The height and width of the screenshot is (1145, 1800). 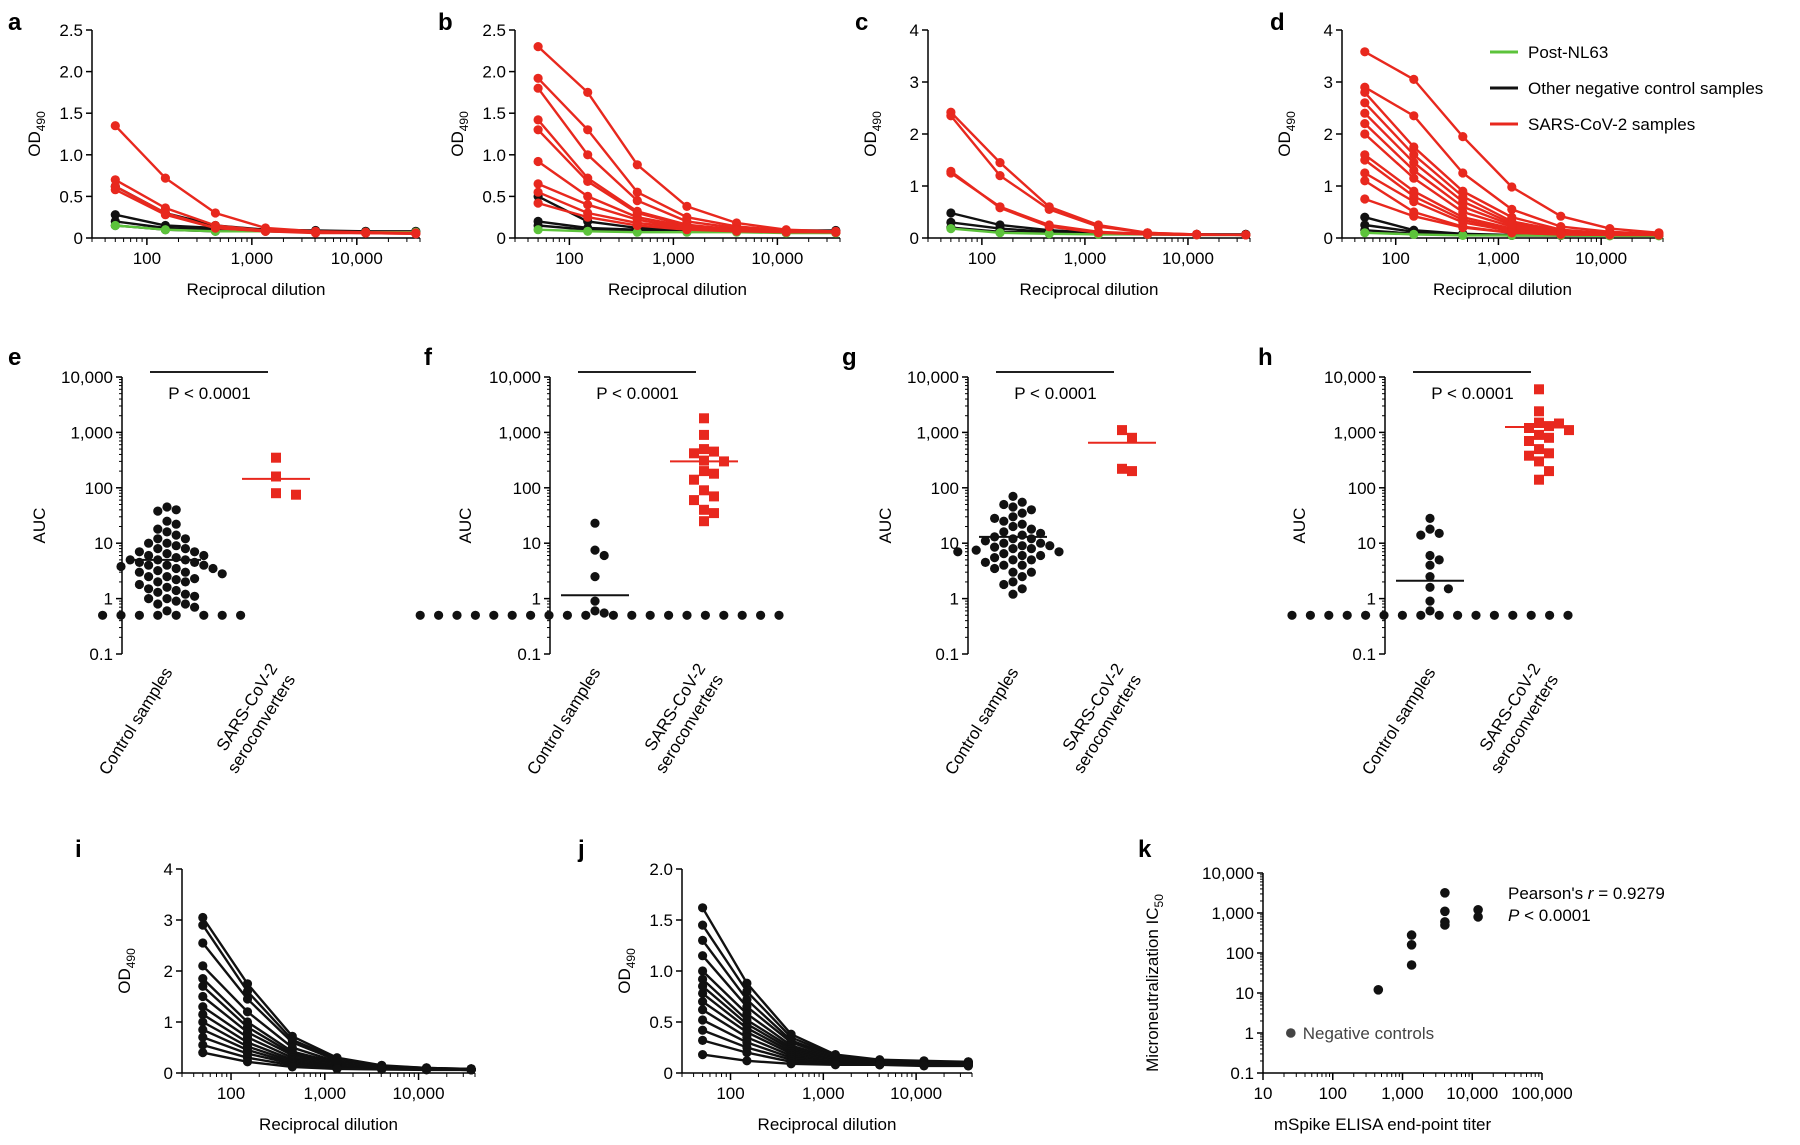 What do you see at coordinates (1333, 1093) in the screenshot?
I see `x-tick-label: 100` at bounding box center [1333, 1093].